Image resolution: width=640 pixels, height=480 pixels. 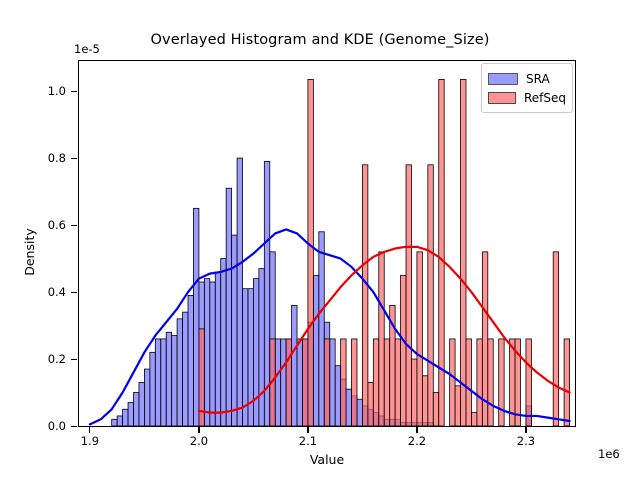 I want to click on y-axis-offset-text: 1e-5, so click(x=87, y=49).